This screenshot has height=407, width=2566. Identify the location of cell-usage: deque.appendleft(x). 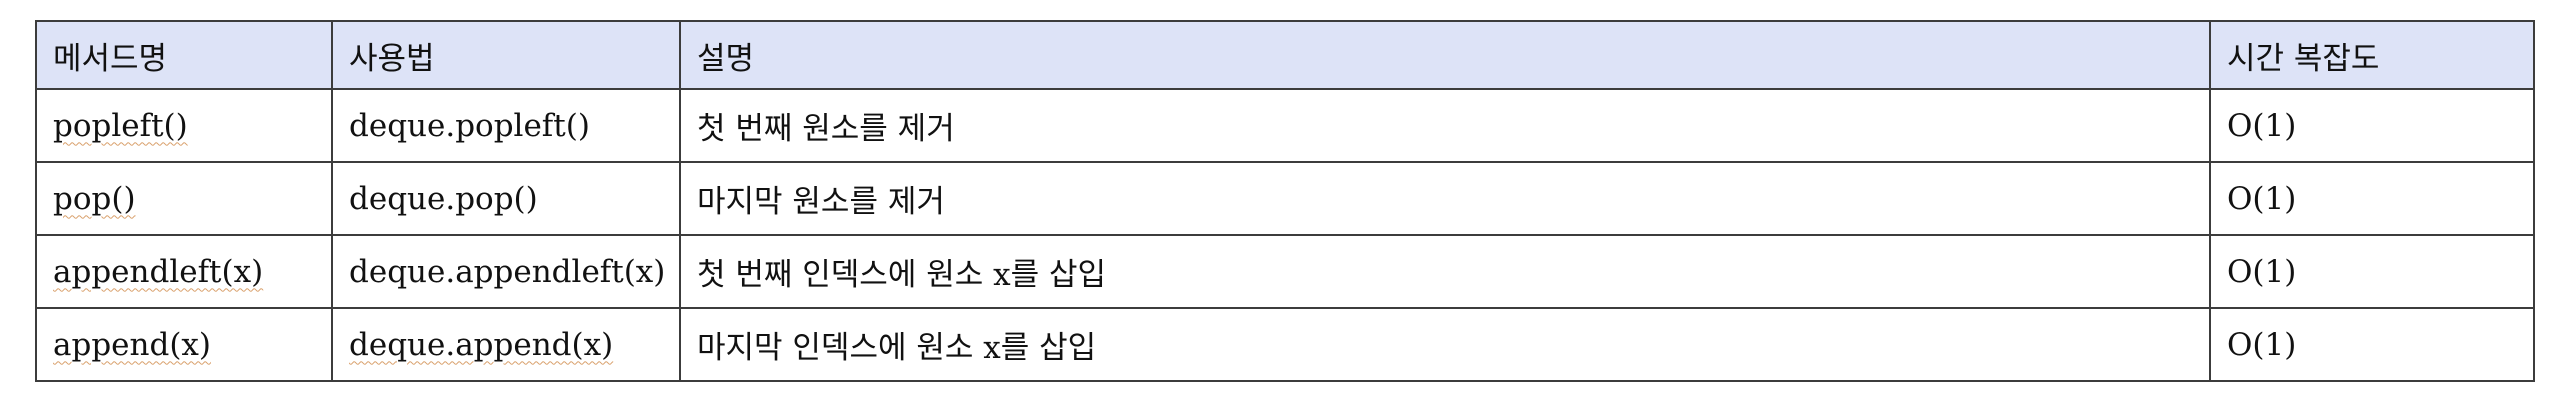
(506, 271).